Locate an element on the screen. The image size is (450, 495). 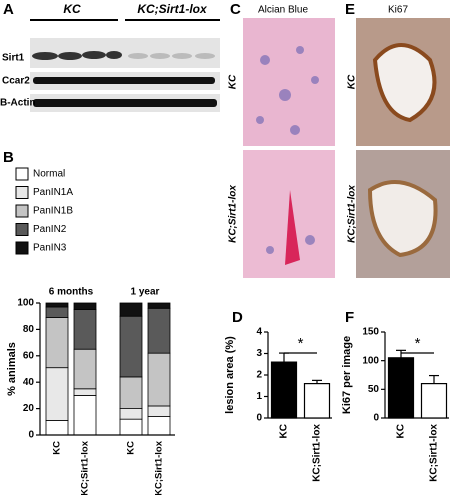
group-label: 6 months is located at coordinates (71, 292).